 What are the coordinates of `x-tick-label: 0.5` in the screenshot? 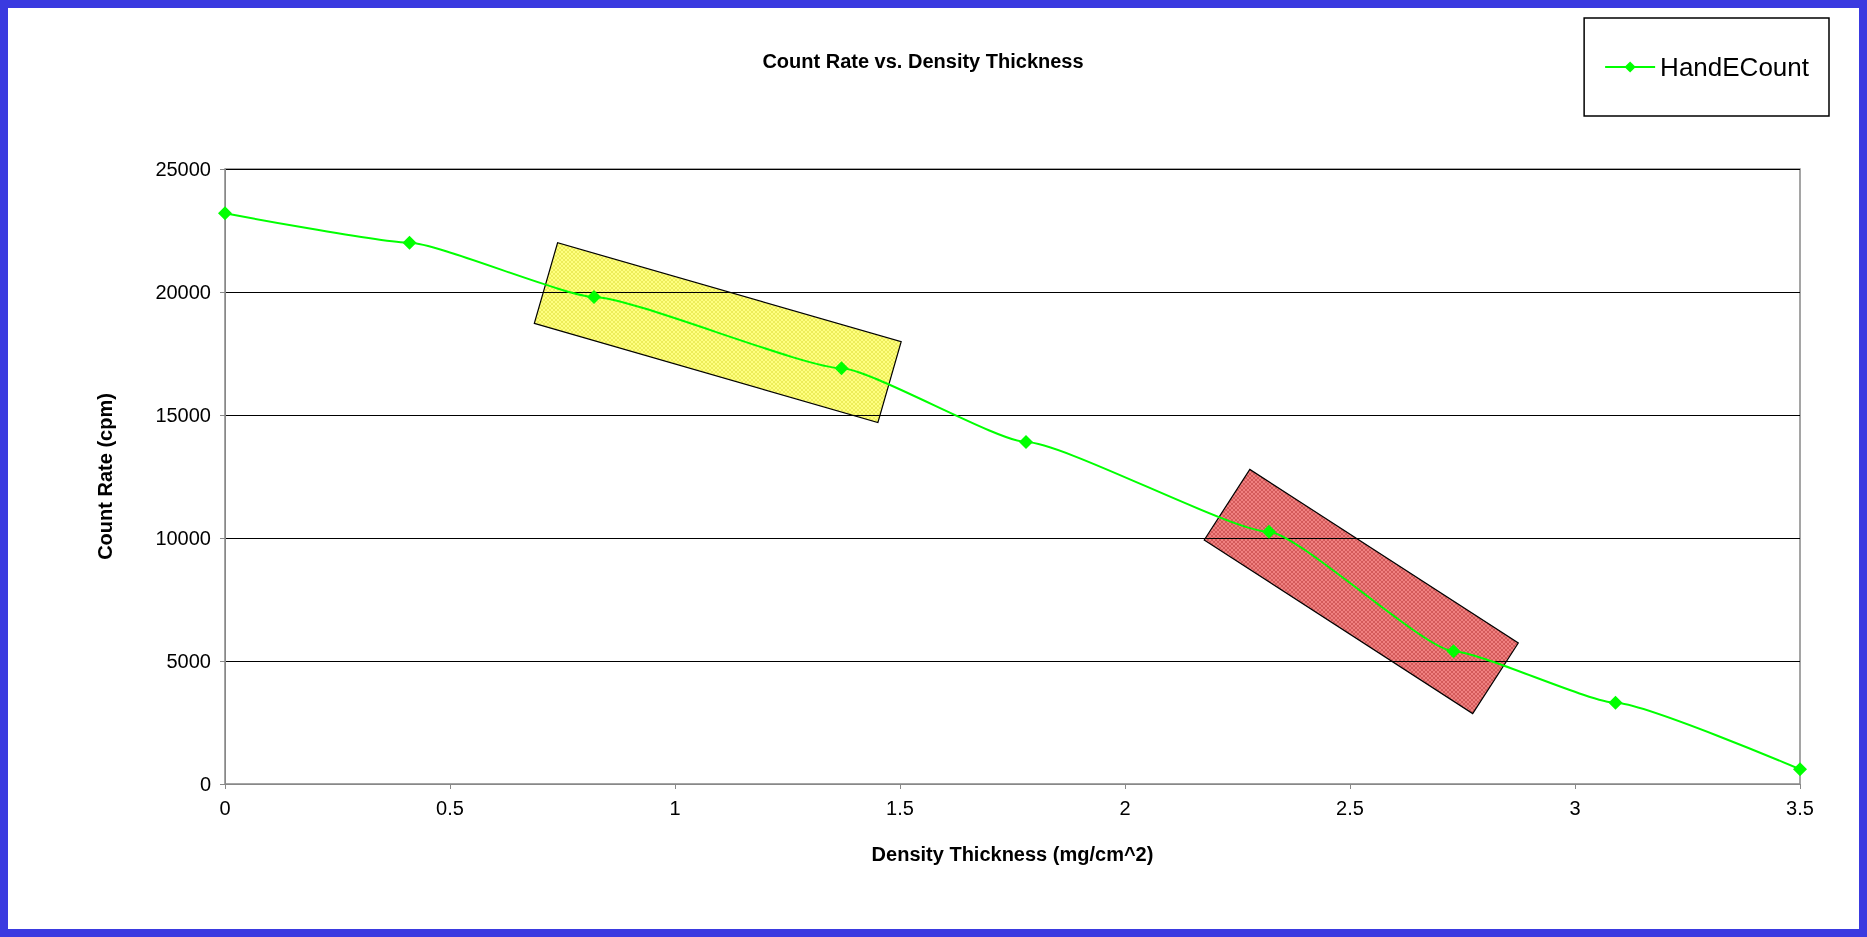 It's located at (450, 808).